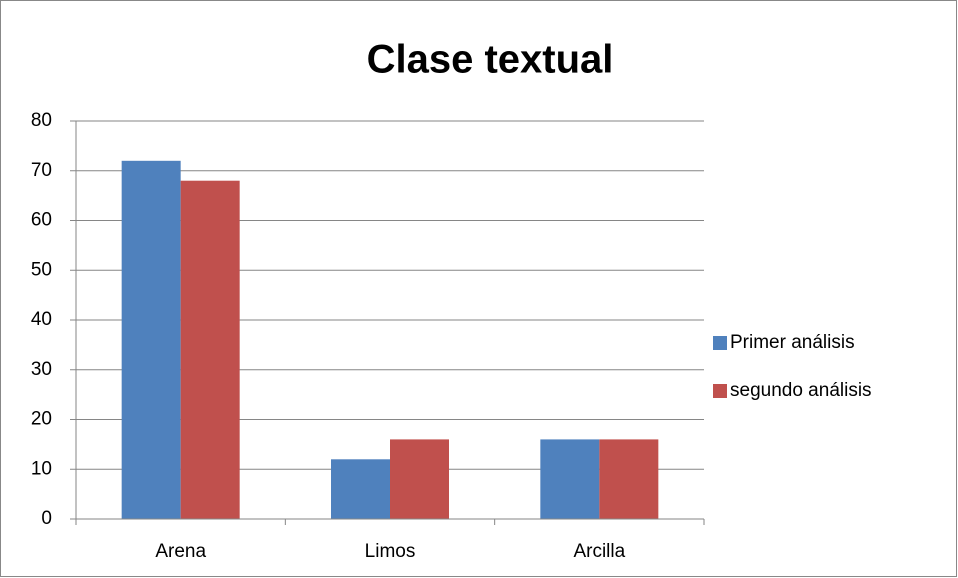  Describe the element at coordinates (46, 518) in the screenshot. I see `y-tick-label: 0` at that location.